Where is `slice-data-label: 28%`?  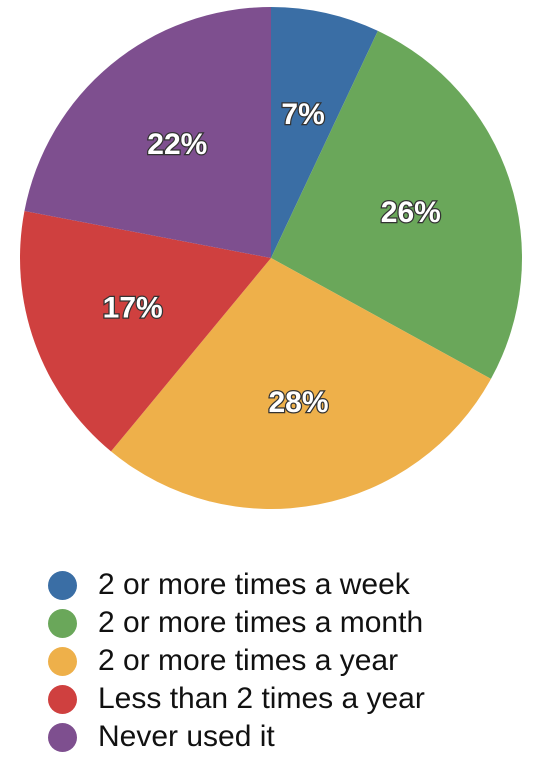 slice-data-label: 28% is located at coordinates (298, 402).